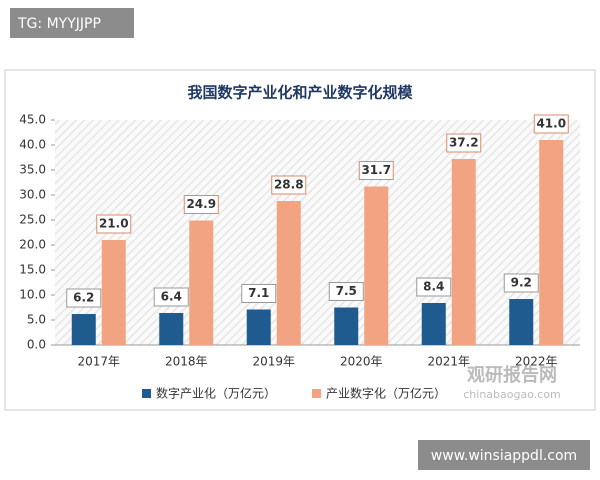 The width and height of the screenshot is (600, 480). Describe the element at coordinates (36, 320) in the screenshot. I see `y-tick-label: 5.0` at that location.